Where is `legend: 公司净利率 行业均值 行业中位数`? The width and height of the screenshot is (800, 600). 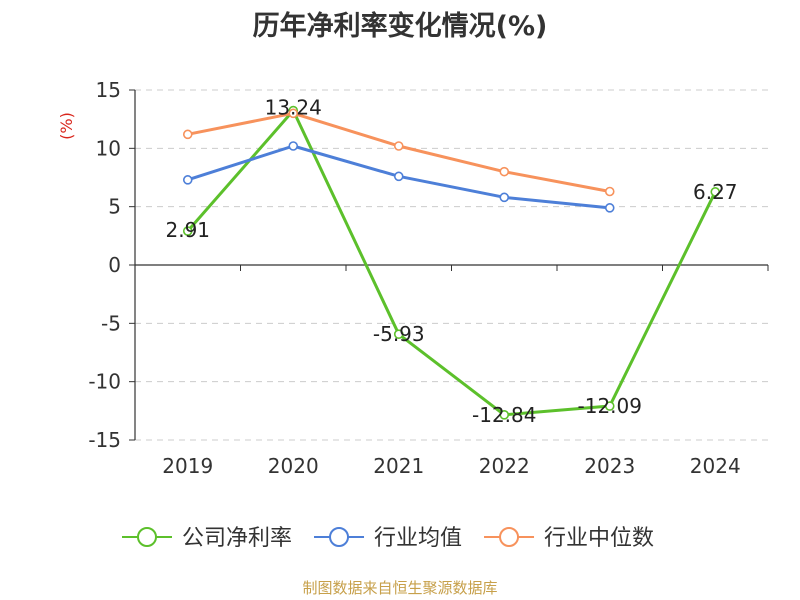 legend: 公司净利率 行业均值 行业中位数 is located at coordinates (388, 538).